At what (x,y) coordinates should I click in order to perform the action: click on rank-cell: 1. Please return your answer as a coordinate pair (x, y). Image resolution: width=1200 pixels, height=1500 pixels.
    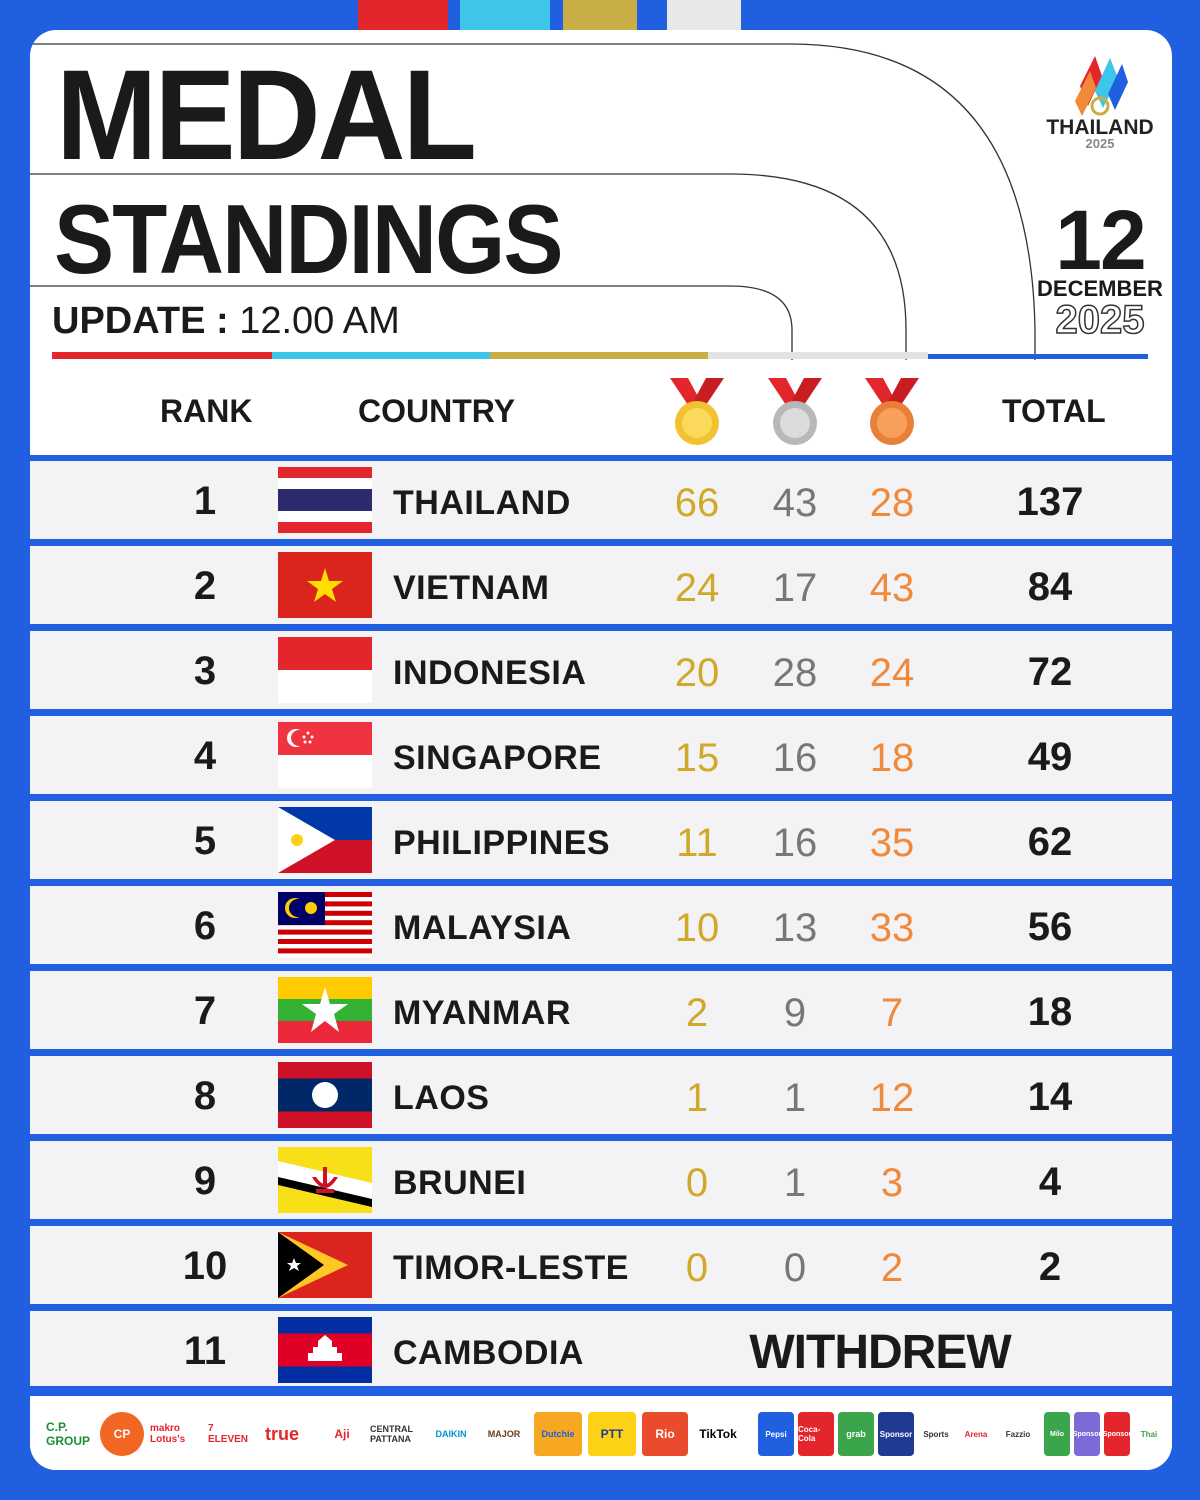
    Looking at the image, I should click on (205, 501).